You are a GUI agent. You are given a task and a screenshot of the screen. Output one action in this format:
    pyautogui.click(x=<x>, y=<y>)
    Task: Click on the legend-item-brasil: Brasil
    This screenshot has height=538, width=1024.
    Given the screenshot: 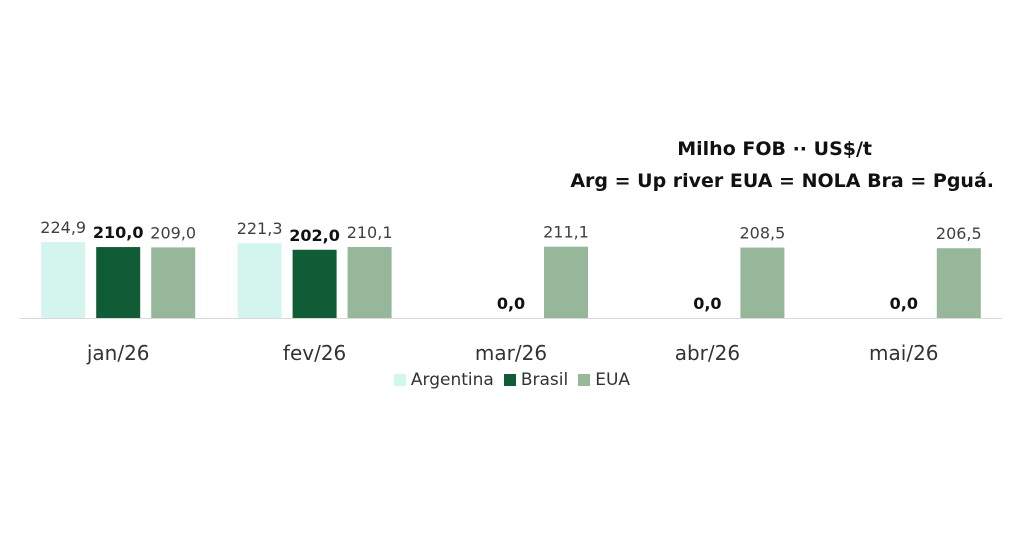 What is the action you would take?
    pyautogui.click(x=536, y=380)
    